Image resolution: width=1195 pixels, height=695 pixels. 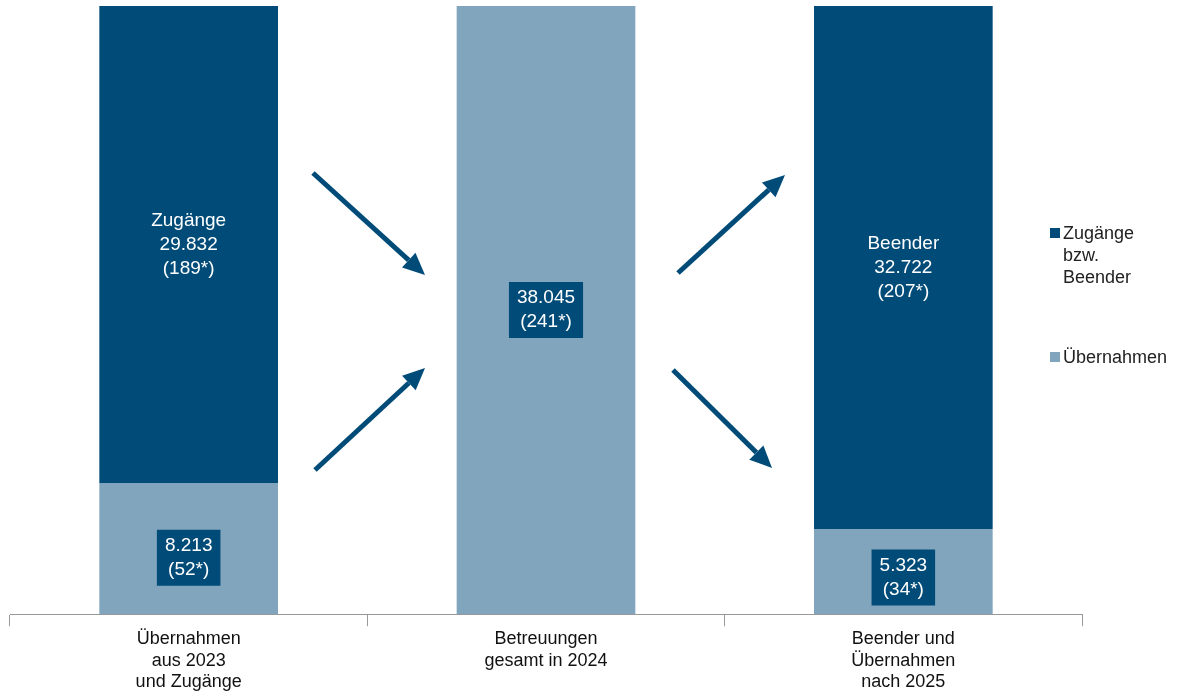 I want to click on data-label: 8.213 (52*), so click(x=188, y=556).